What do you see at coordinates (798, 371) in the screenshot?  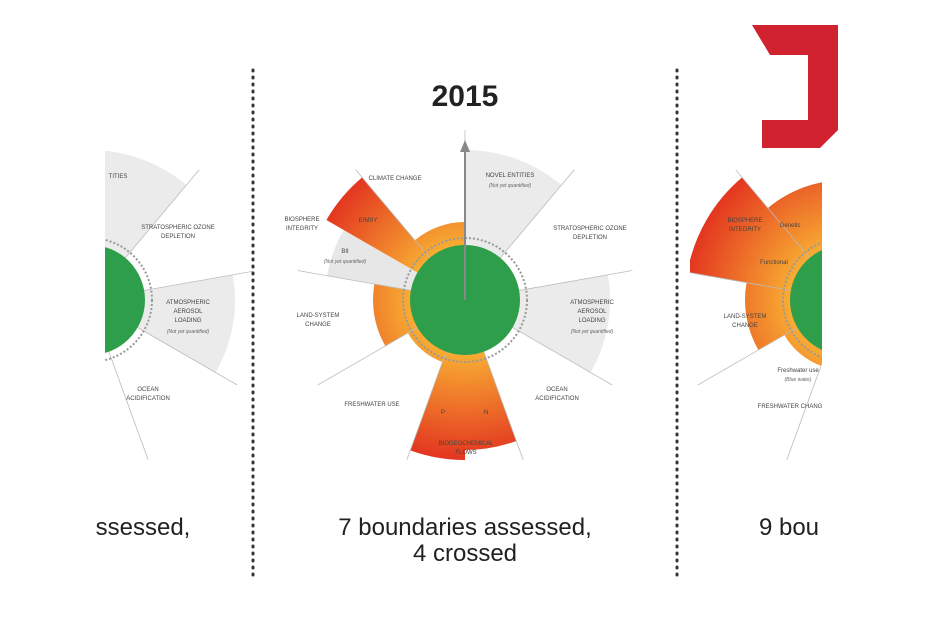 I see `label: Freshwater use` at bounding box center [798, 371].